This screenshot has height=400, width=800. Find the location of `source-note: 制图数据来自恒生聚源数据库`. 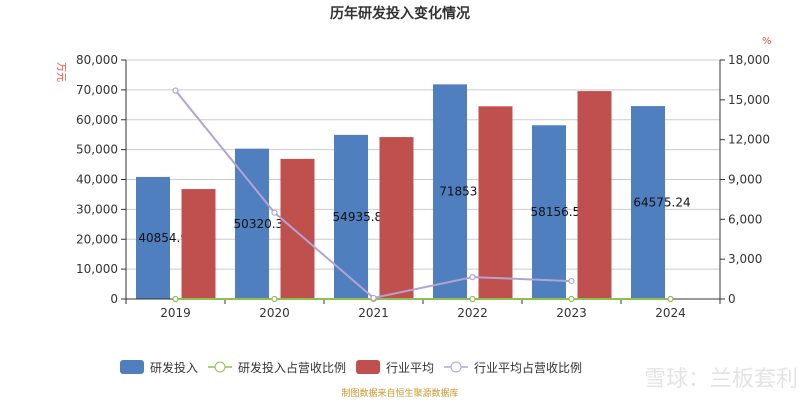

source-note: 制图数据来自恒生聚源数据库 is located at coordinates (399, 393).